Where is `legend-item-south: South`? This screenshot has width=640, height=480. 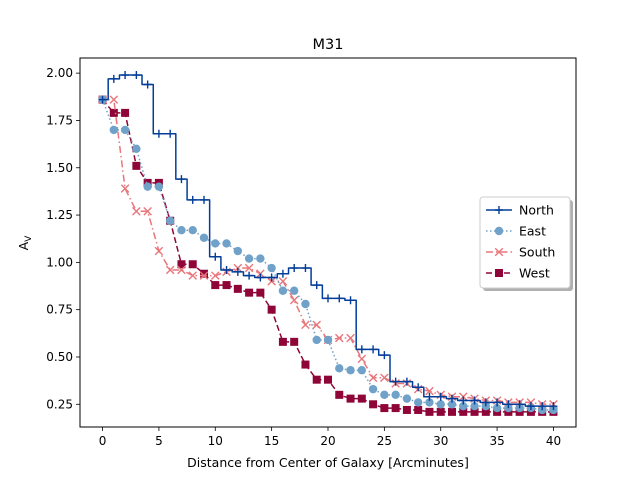
legend-item-south: South is located at coordinates (520, 252).